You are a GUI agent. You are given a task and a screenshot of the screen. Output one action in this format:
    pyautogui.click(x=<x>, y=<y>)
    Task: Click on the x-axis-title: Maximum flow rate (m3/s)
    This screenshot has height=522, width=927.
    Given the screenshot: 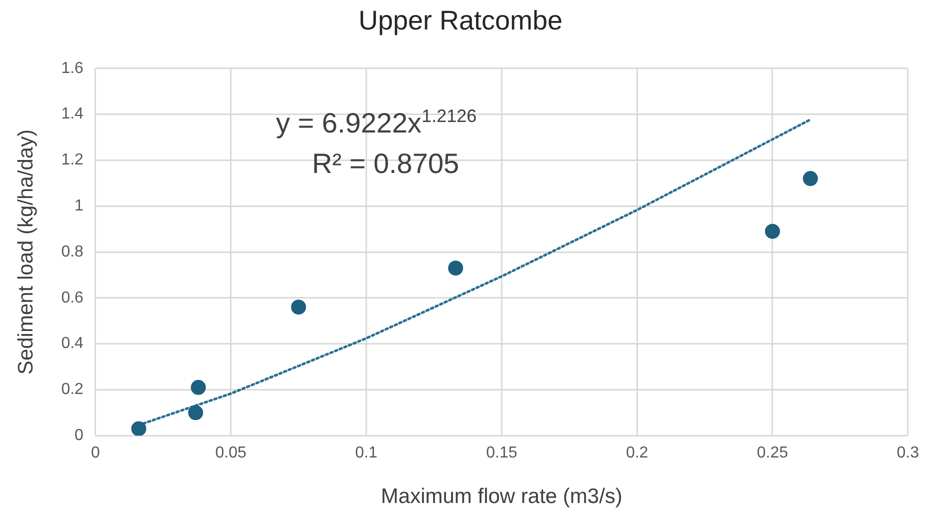 What is the action you would take?
    pyautogui.click(x=501, y=496)
    